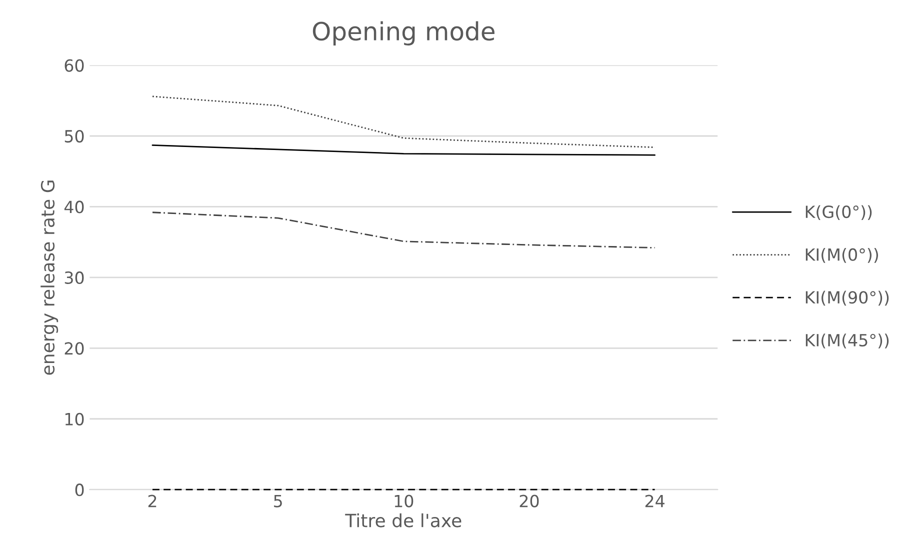 This screenshot has width=897, height=544. What do you see at coordinates (152, 501) in the screenshot?
I see `x-tick-label: 2` at bounding box center [152, 501].